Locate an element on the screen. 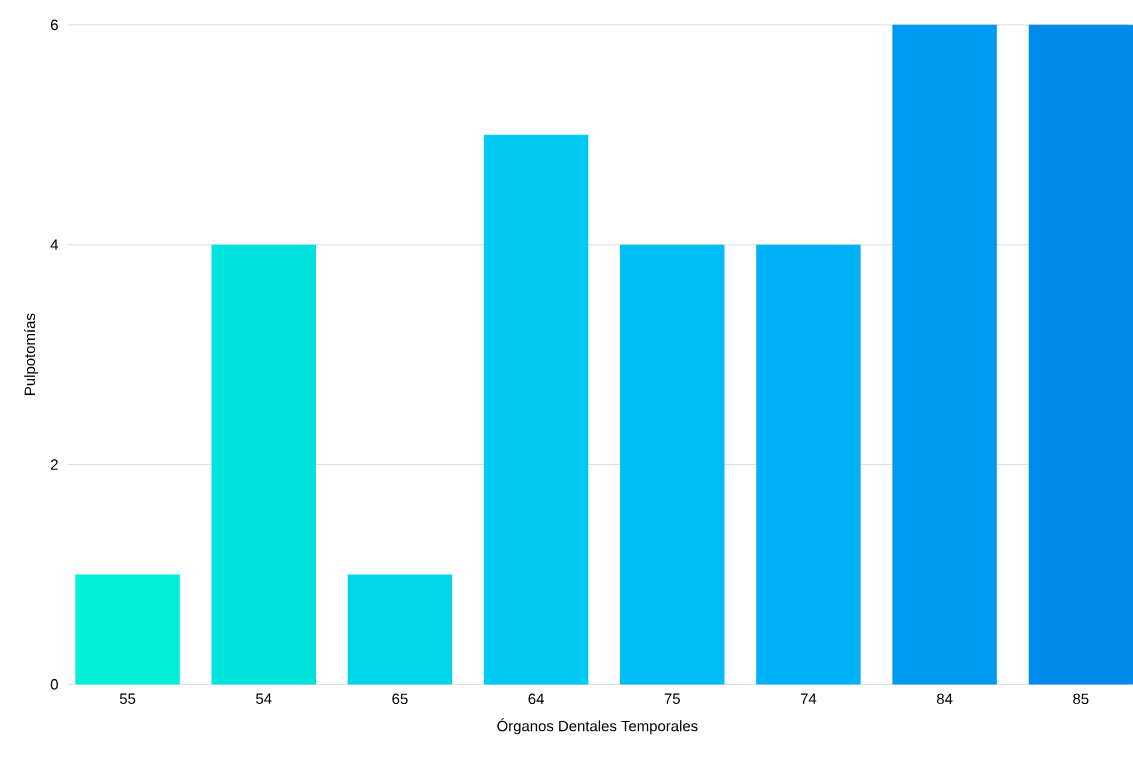  x-tick-label: 75 is located at coordinates (672, 698).